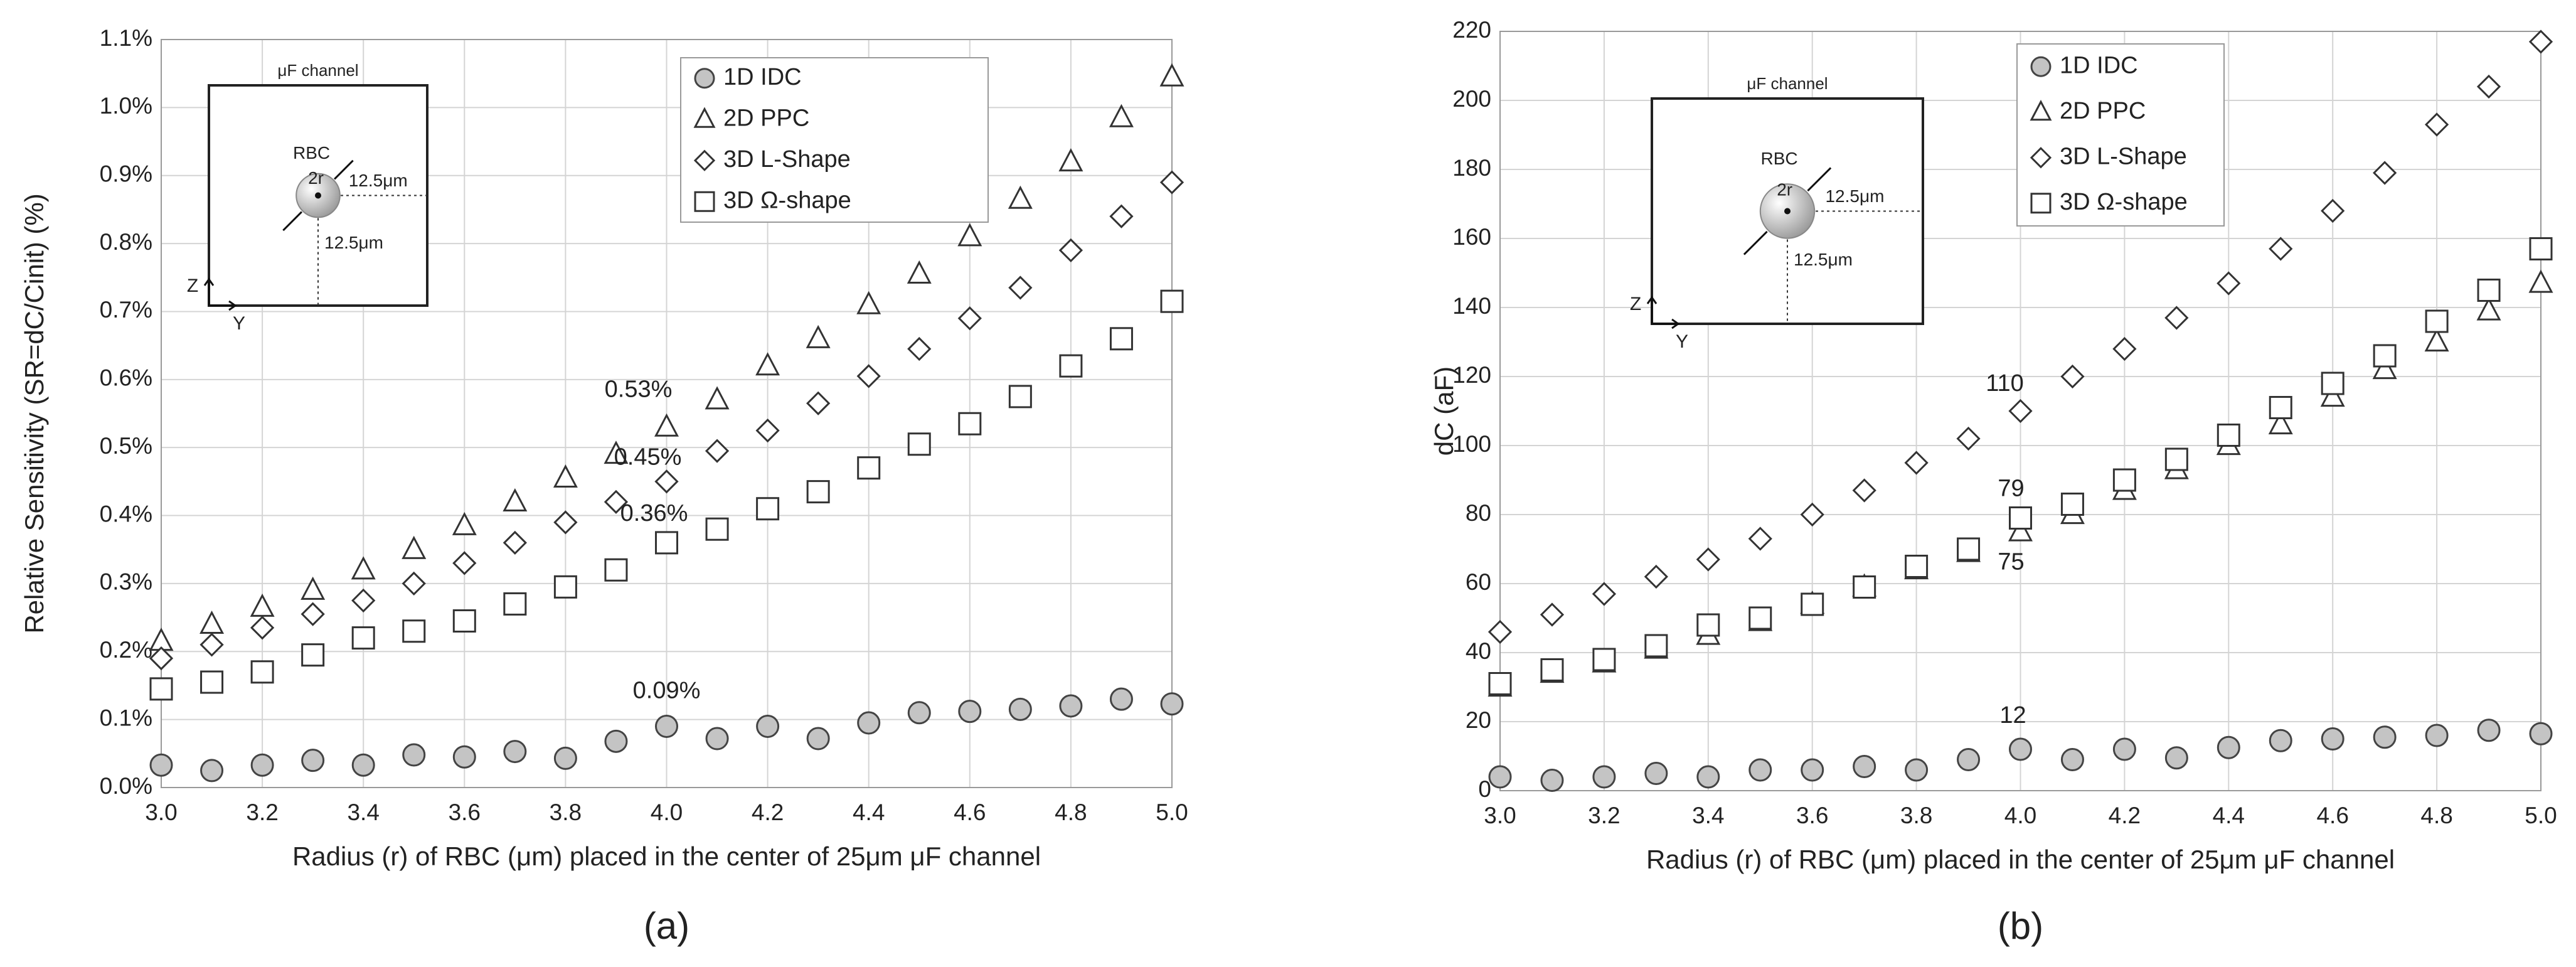 This screenshot has height=967, width=2576. I want to click on y-tick-label: 1.0%, so click(126, 106).